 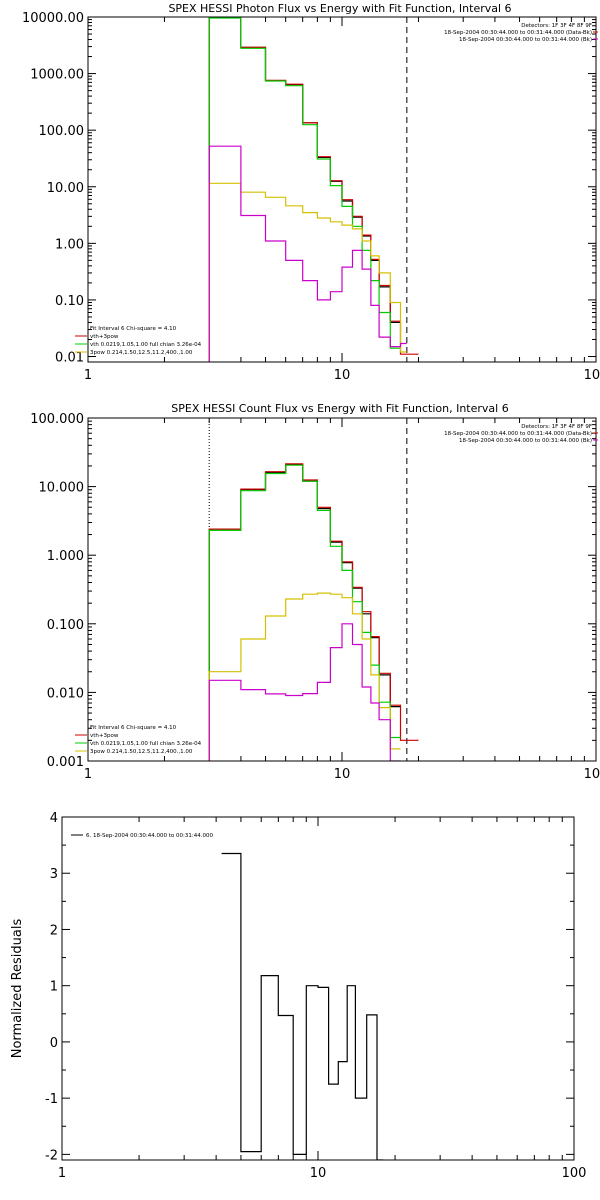 I want to click on y-tick-label: -2, so click(x=51, y=1155).